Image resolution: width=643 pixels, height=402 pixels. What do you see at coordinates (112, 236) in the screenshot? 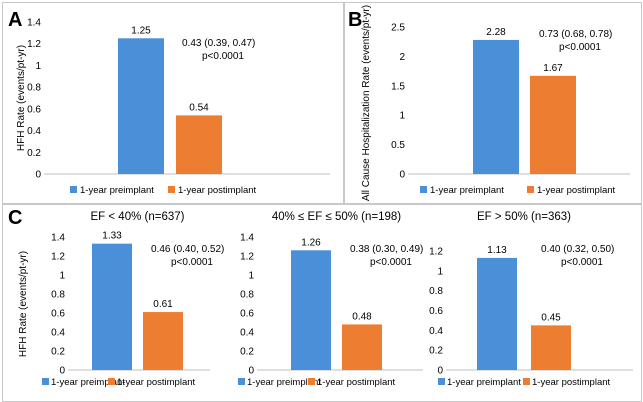
I see `data-label: 1.33` at bounding box center [112, 236].